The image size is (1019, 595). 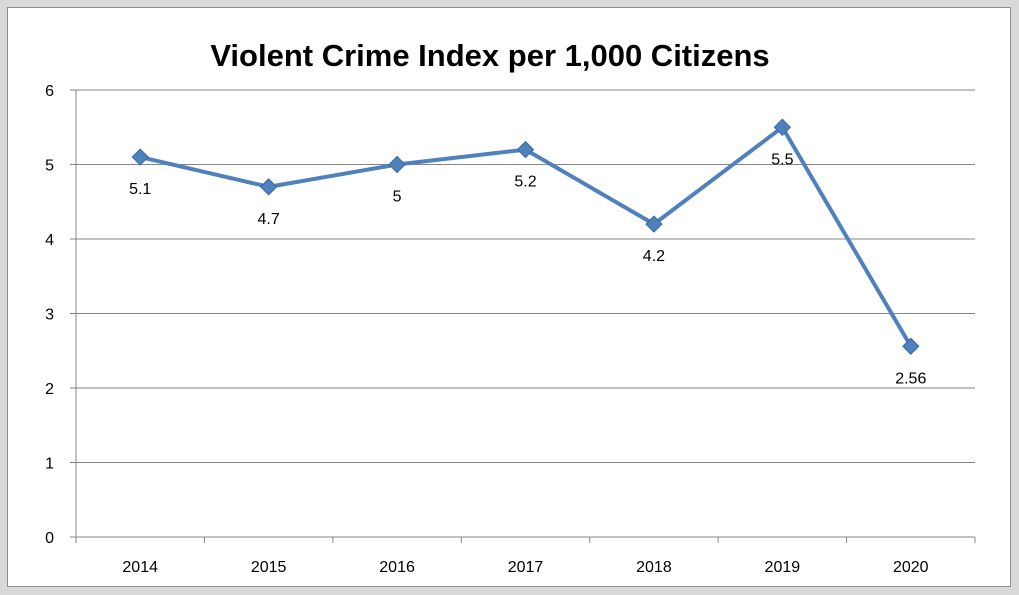 I want to click on data-label: 4.2, so click(x=654, y=256).